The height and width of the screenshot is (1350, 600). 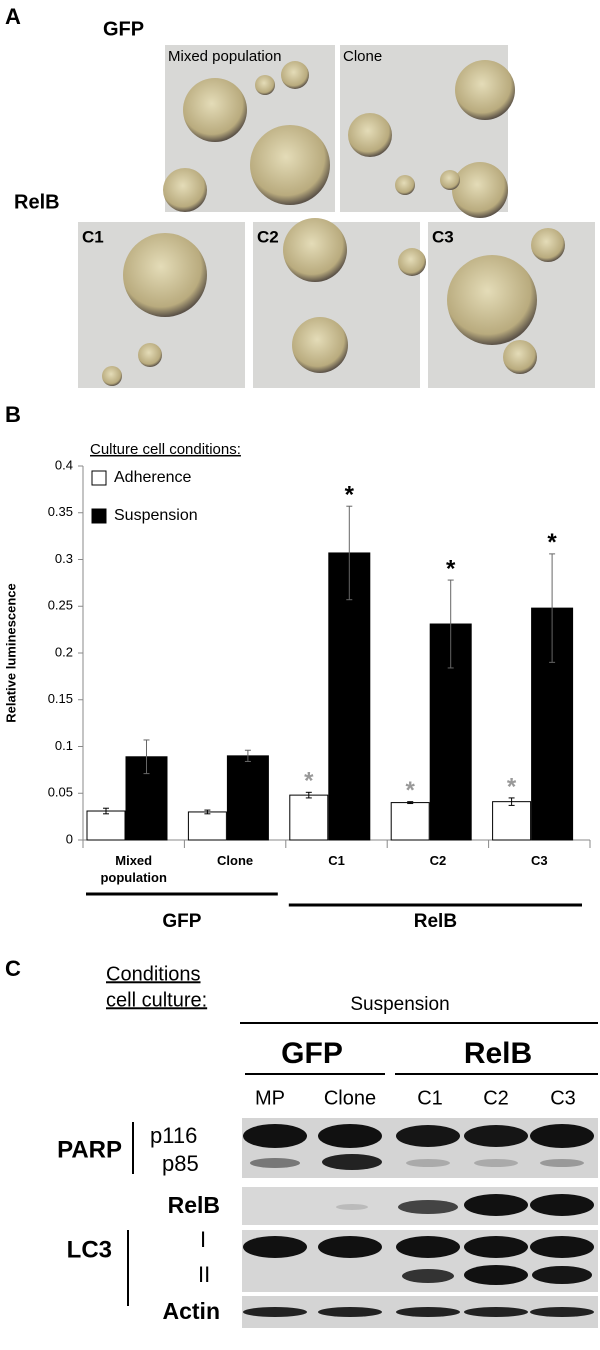 What do you see at coordinates (539, 860) in the screenshot?
I see `x-tick-label: C3` at bounding box center [539, 860].